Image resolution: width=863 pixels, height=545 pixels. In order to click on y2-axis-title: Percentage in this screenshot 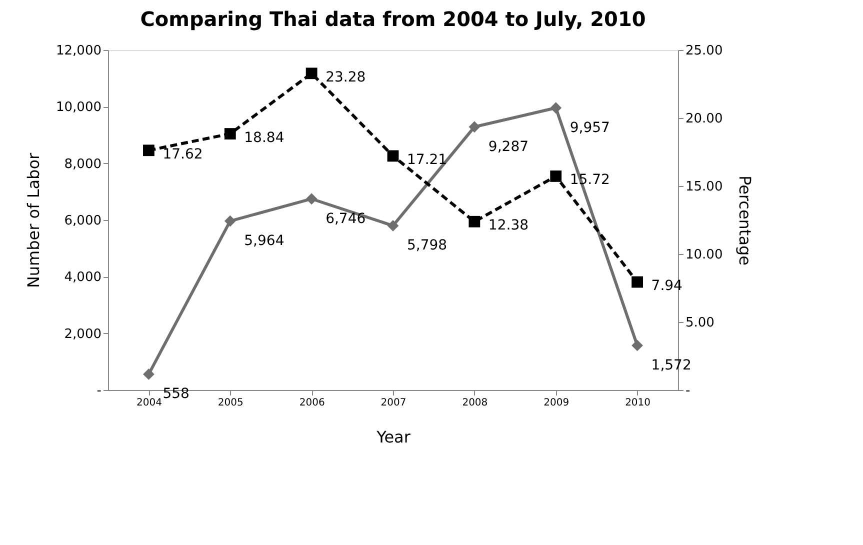, I will do `click(745, 220)`.